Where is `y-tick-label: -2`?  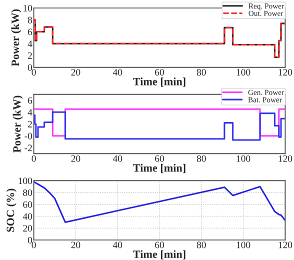 y-tick-label: -2 is located at coordinates (28, 148).